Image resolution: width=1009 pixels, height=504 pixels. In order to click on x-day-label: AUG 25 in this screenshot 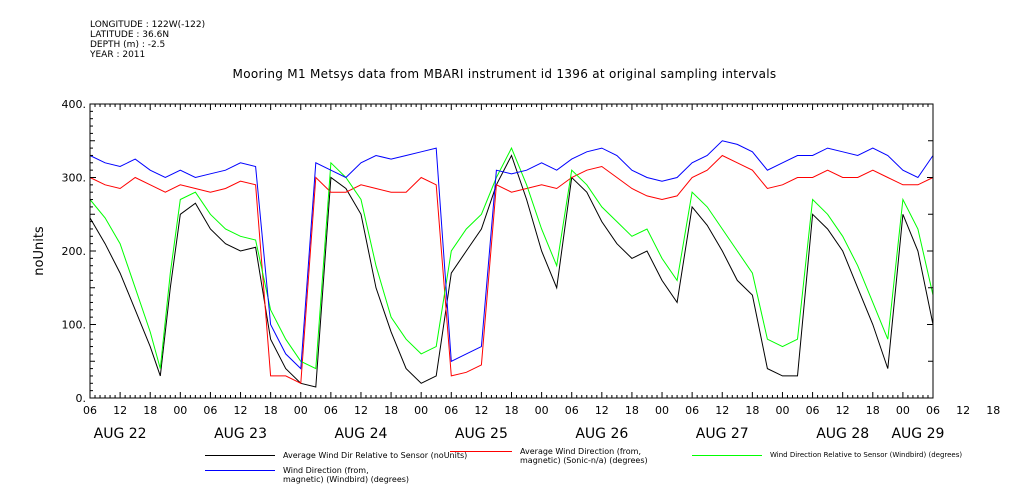, I will do `click(481, 434)`.